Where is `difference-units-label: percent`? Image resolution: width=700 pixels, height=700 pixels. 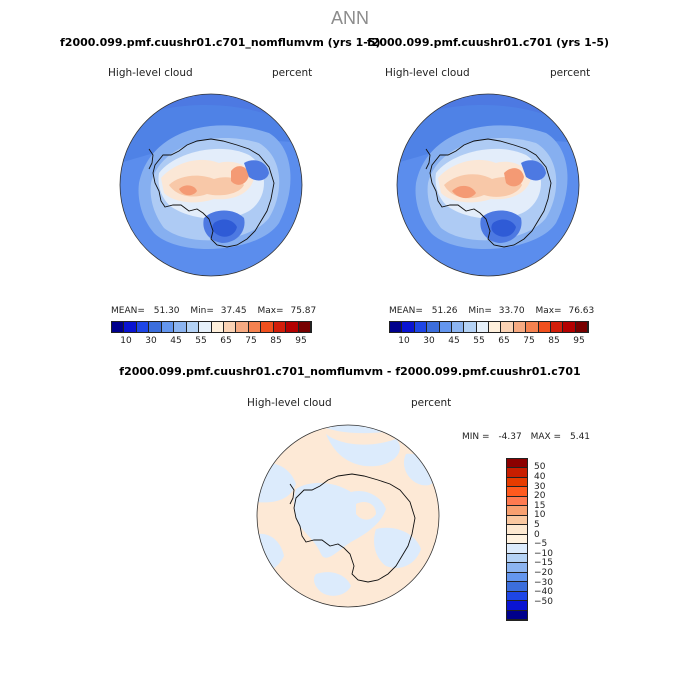
difference-units-label: percent is located at coordinates (431, 403).